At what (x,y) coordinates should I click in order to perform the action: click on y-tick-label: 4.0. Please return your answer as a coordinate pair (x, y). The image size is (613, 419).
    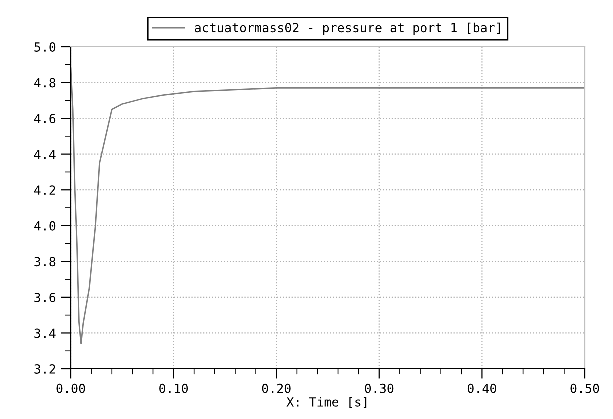
    Looking at the image, I should click on (45, 226).